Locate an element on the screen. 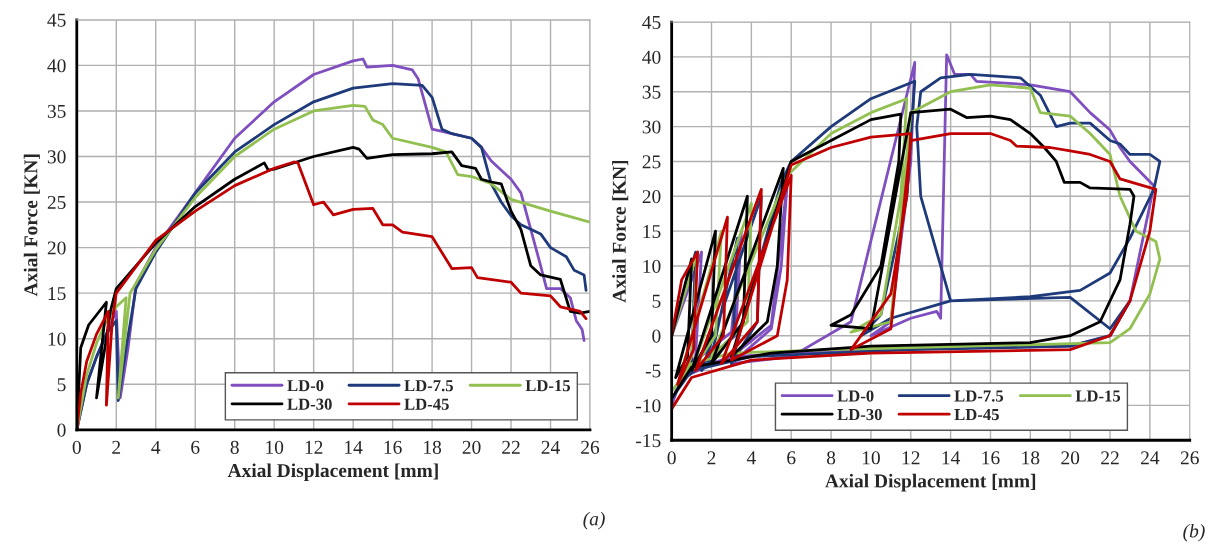 The height and width of the screenshot is (551, 1219). text: (b) is located at coordinates (1194, 532).